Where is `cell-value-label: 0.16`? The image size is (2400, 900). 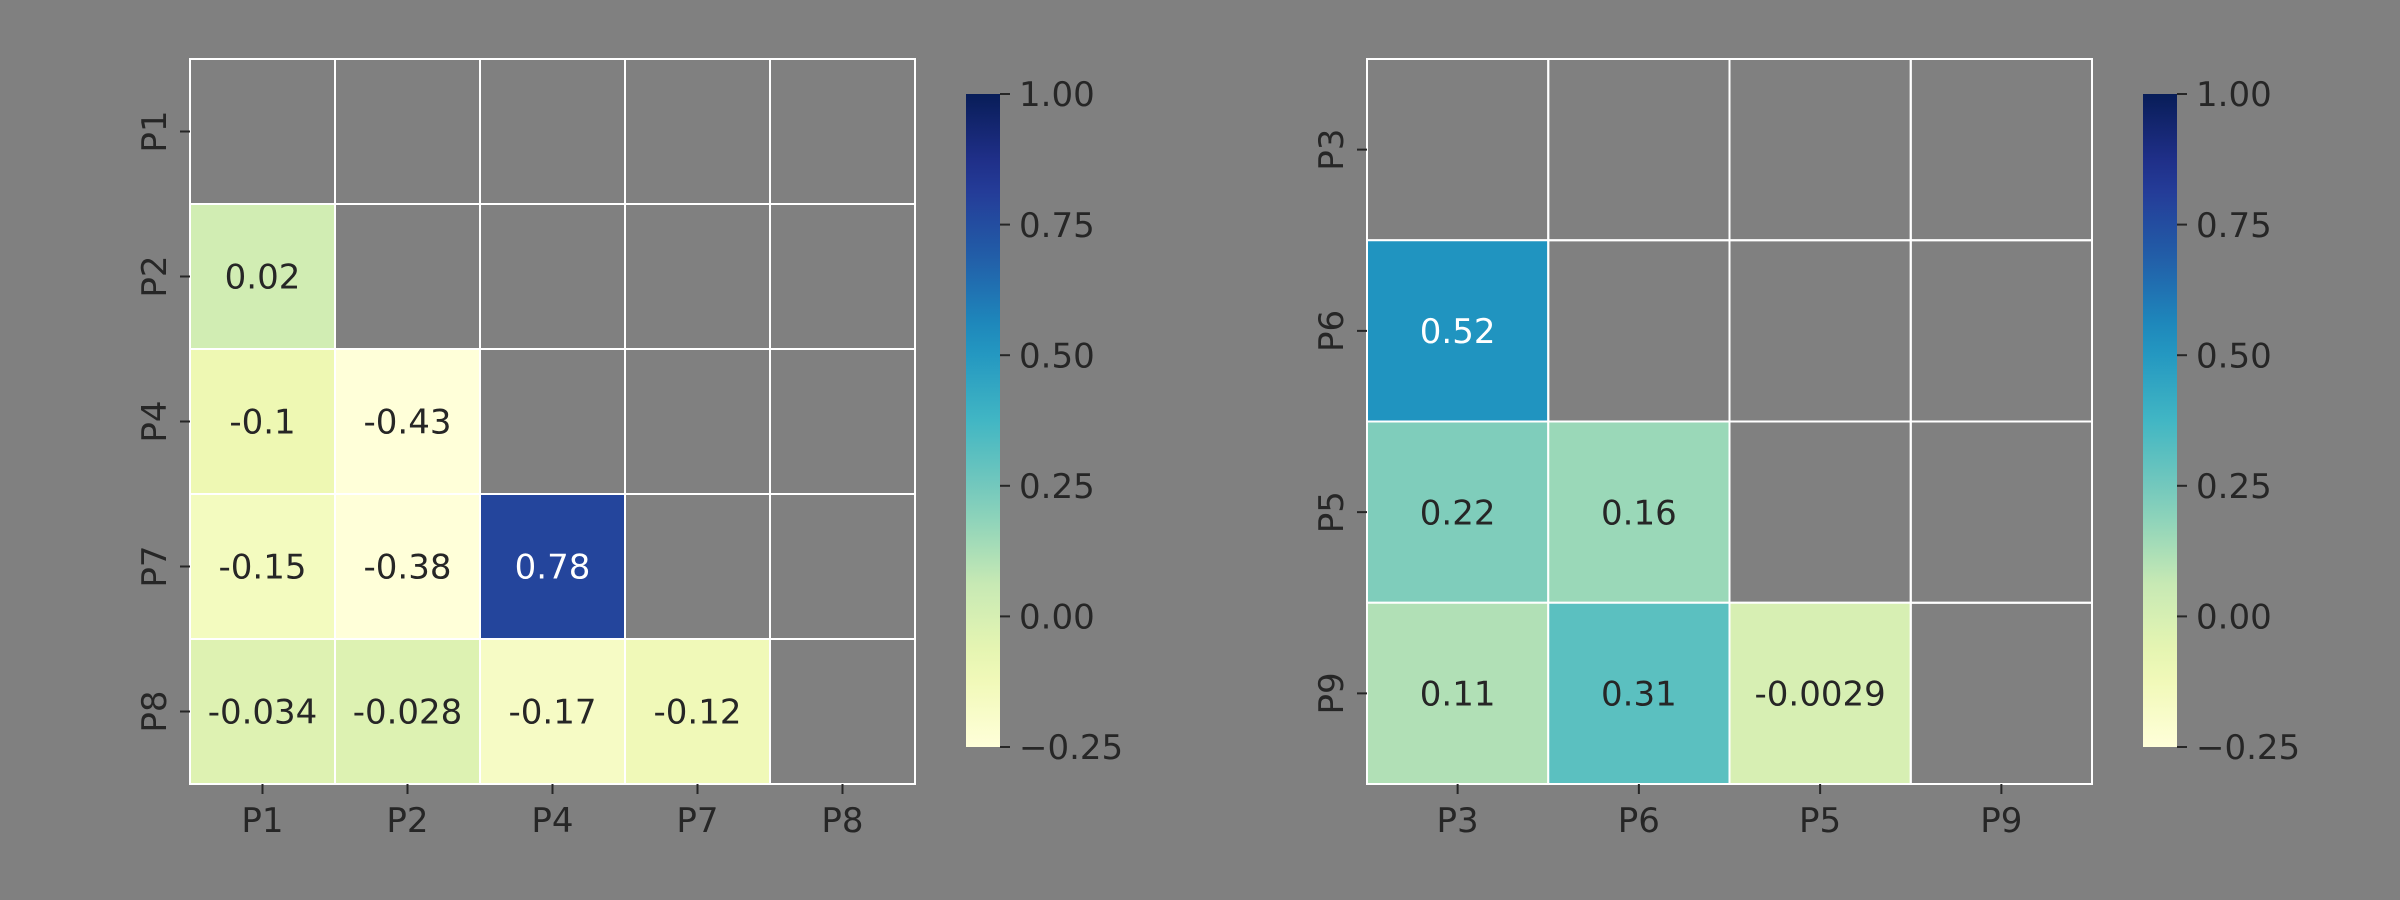 cell-value-label: 0.16 is located at coordinates (1639, 513).